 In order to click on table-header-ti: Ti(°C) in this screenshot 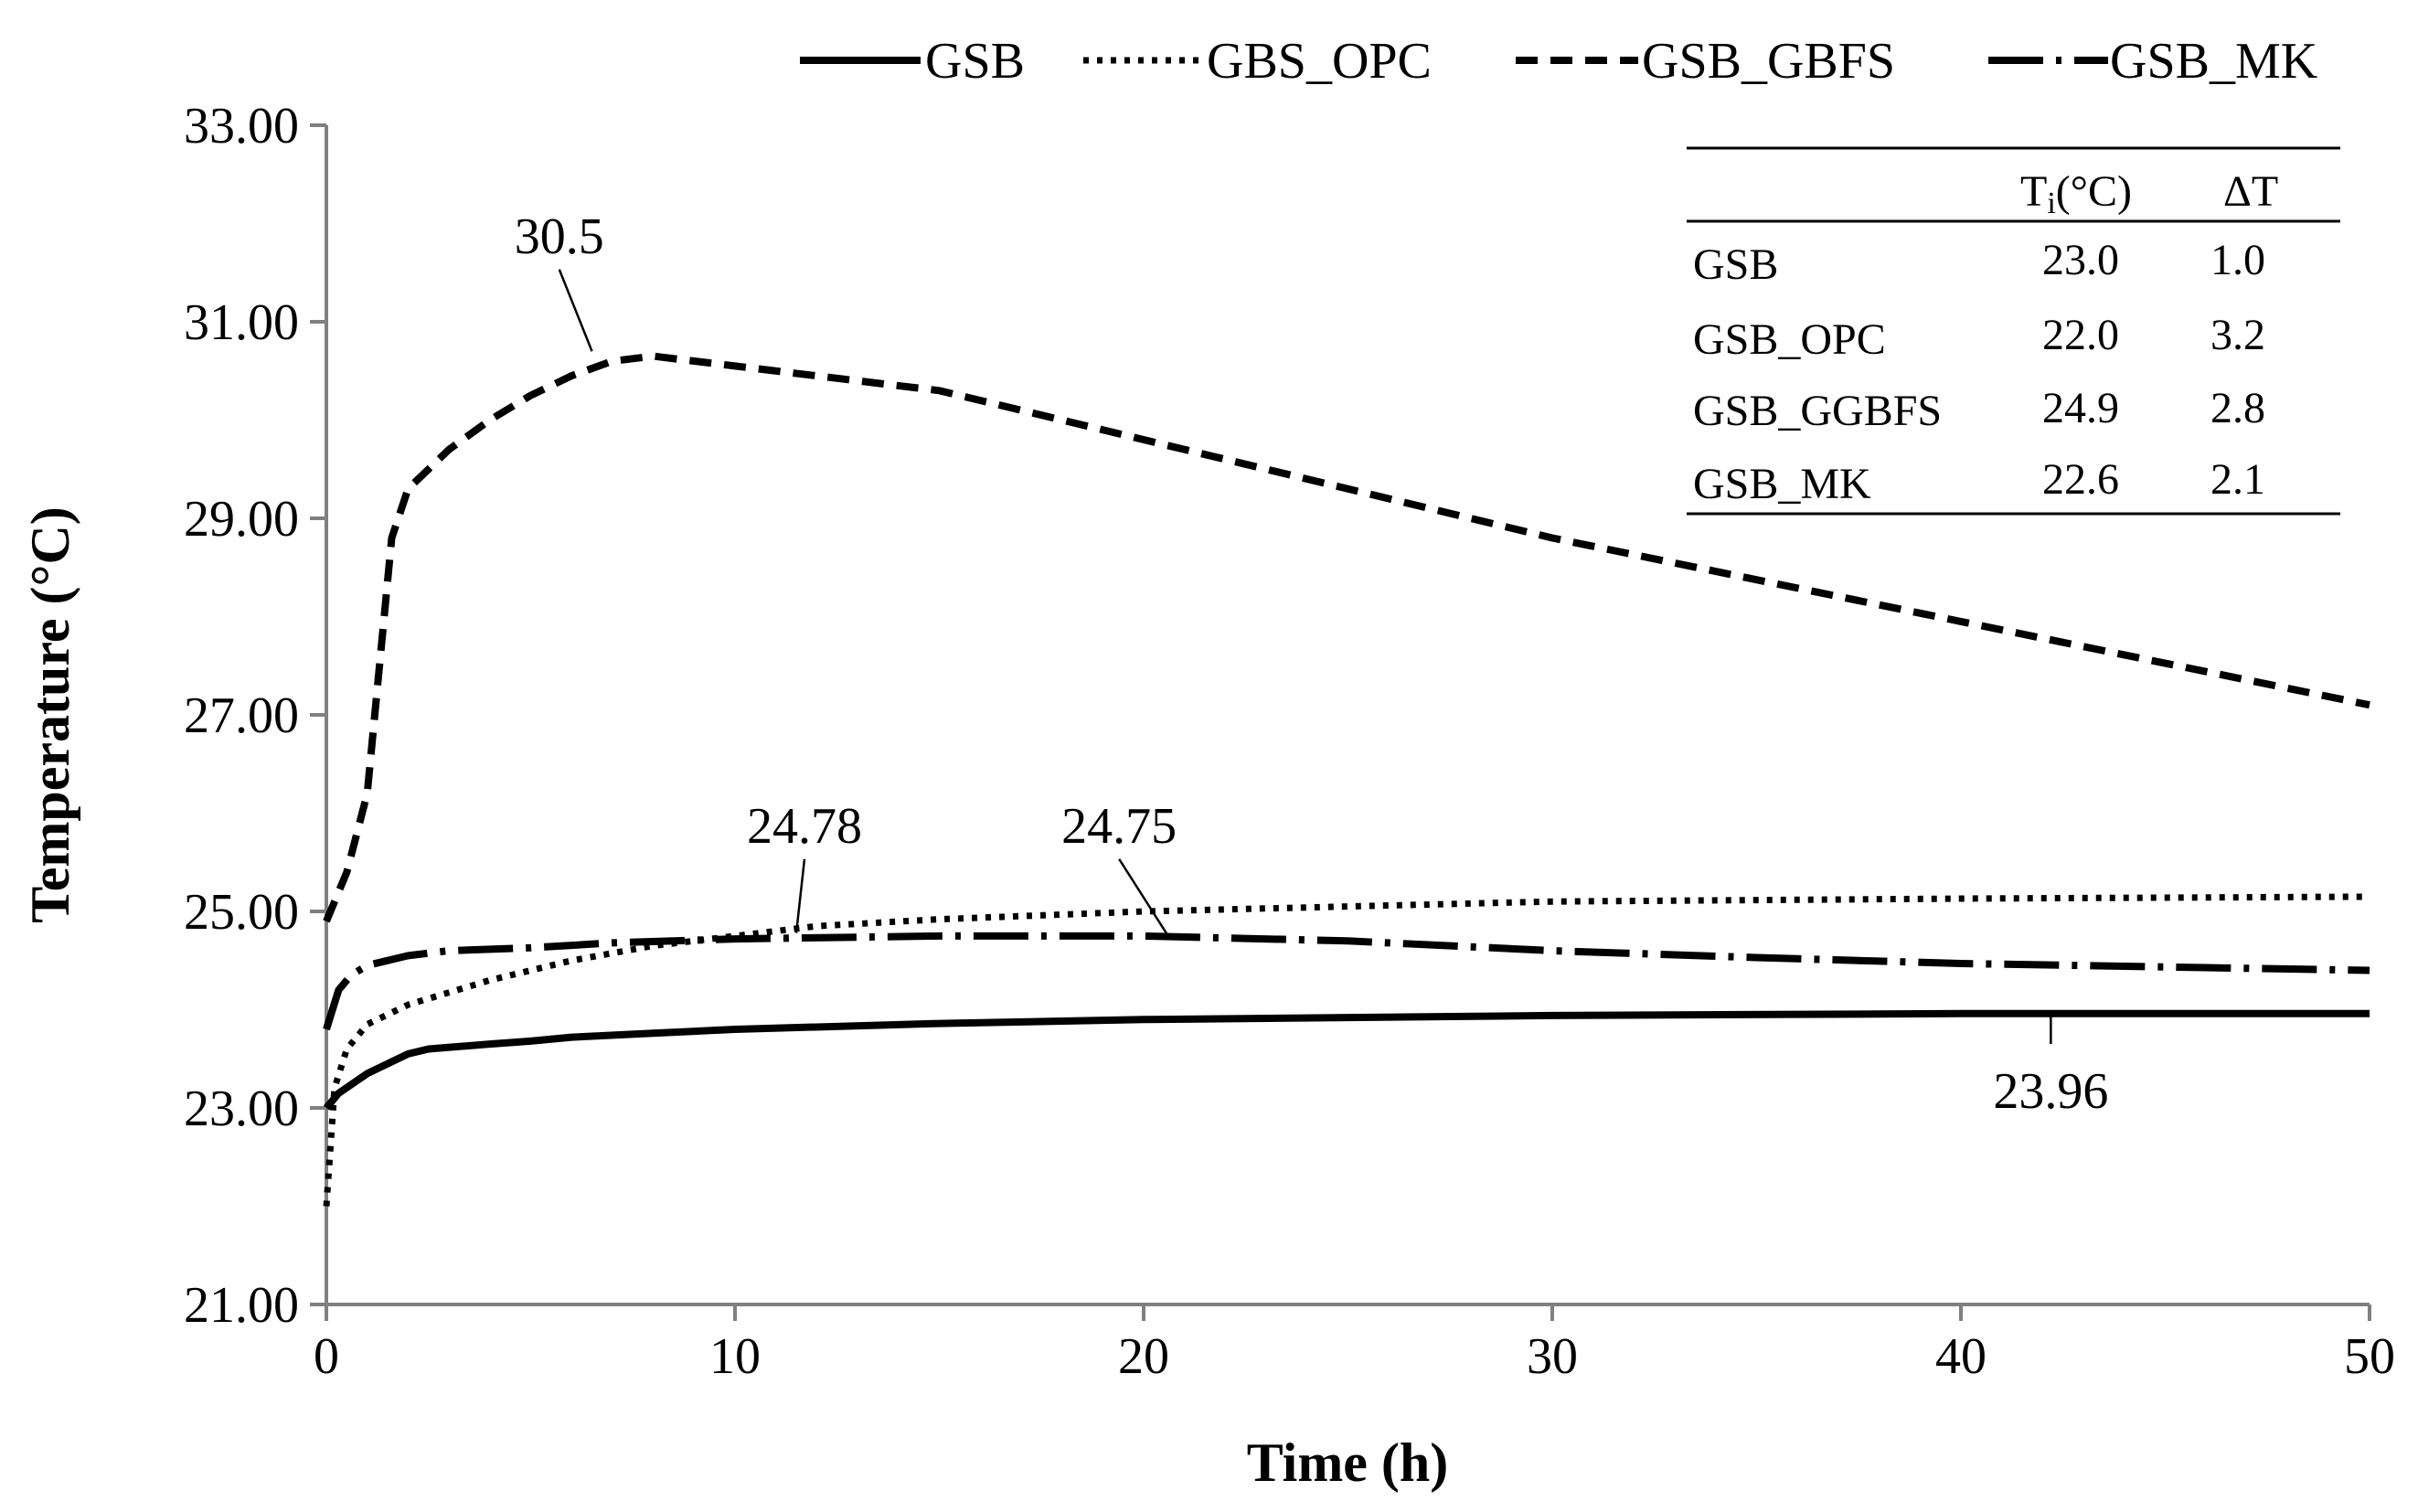, I will do `click(2076, 193)`.